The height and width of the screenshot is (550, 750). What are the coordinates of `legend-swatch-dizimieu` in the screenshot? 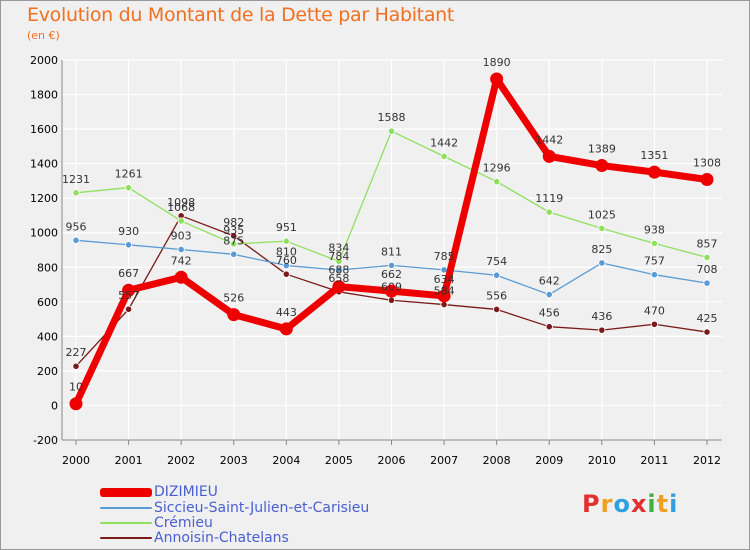 It's located at (126, 492).